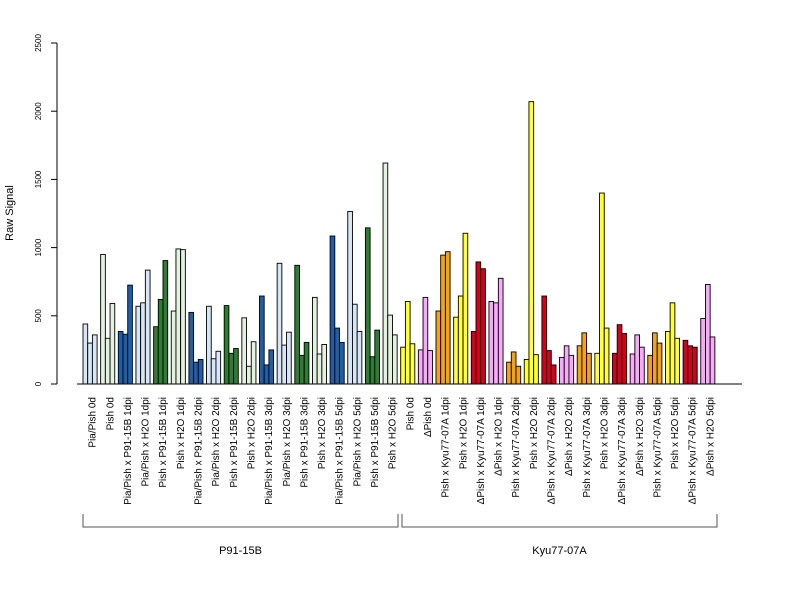  Describe the element at coordinates (10, 213) in the screenshot. I see `y-axis-label: Raw Signal` at that location.